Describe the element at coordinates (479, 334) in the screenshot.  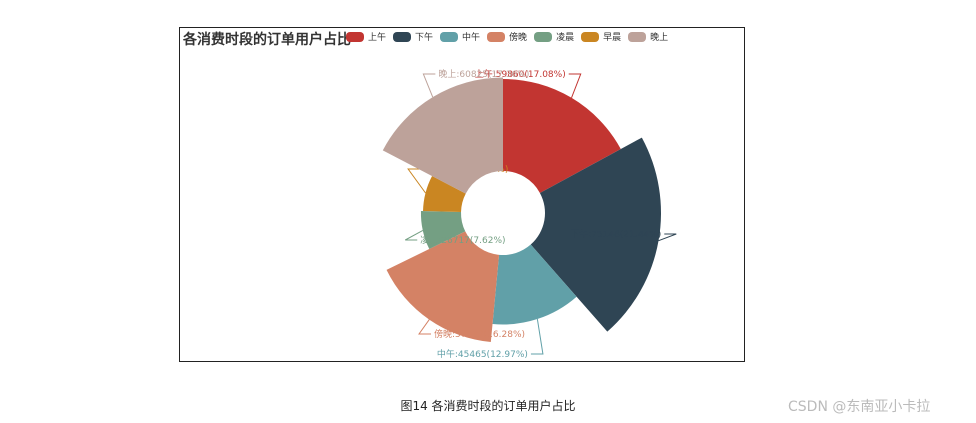
I see `data-label-3: 傍晚:57032(16.28%)` at that location.